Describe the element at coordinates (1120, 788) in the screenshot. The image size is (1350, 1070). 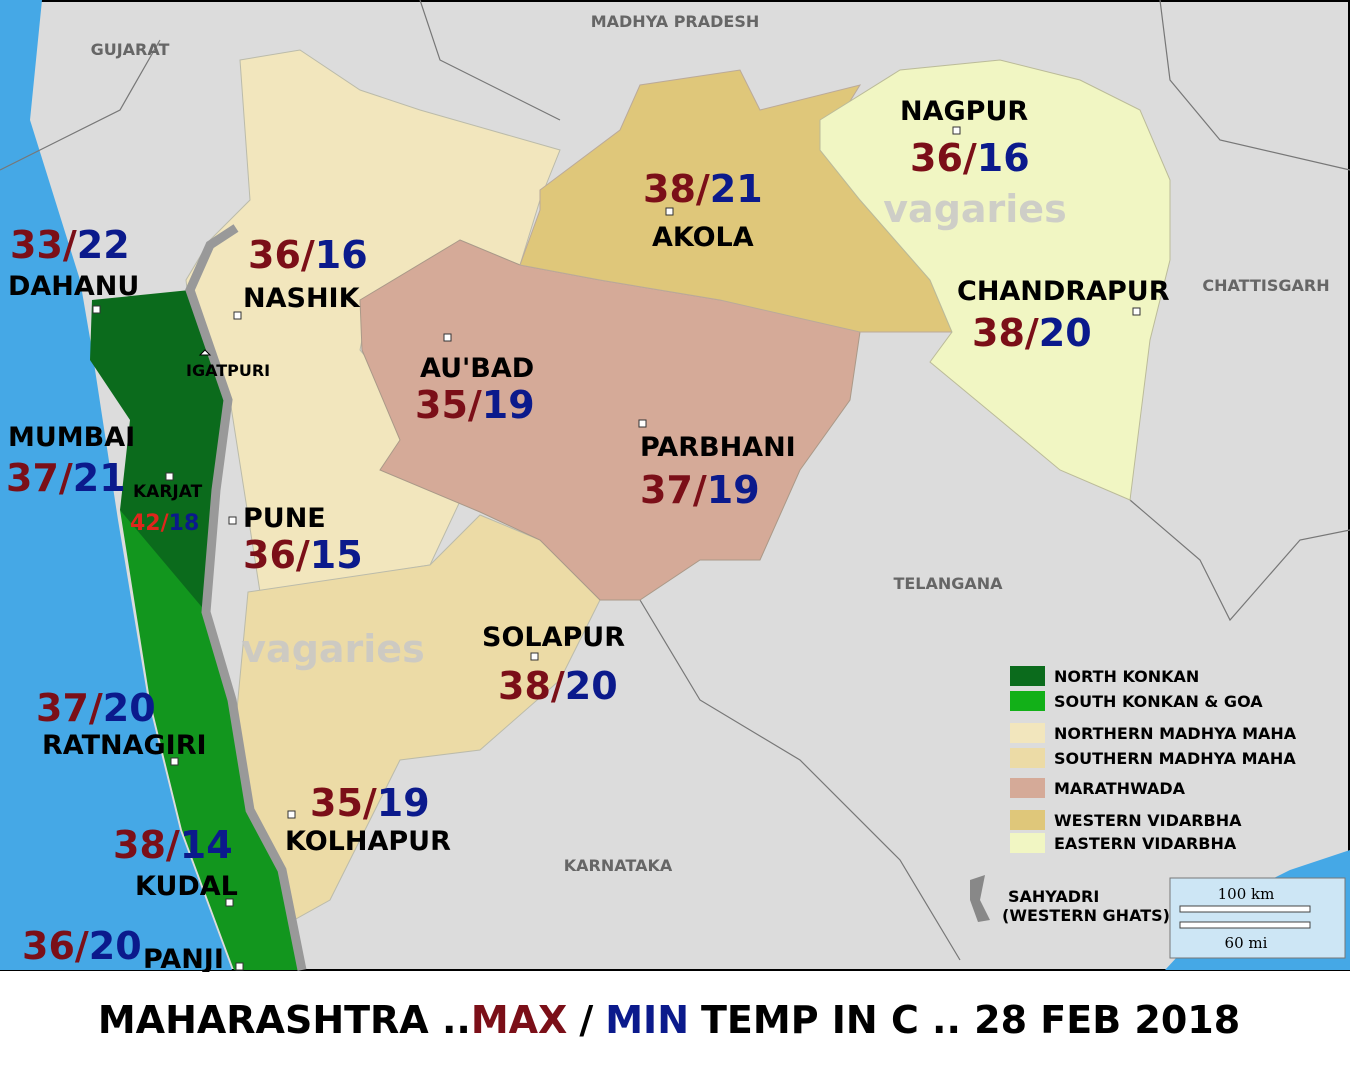
I see `legend-label: MARATHWADA` at that location.